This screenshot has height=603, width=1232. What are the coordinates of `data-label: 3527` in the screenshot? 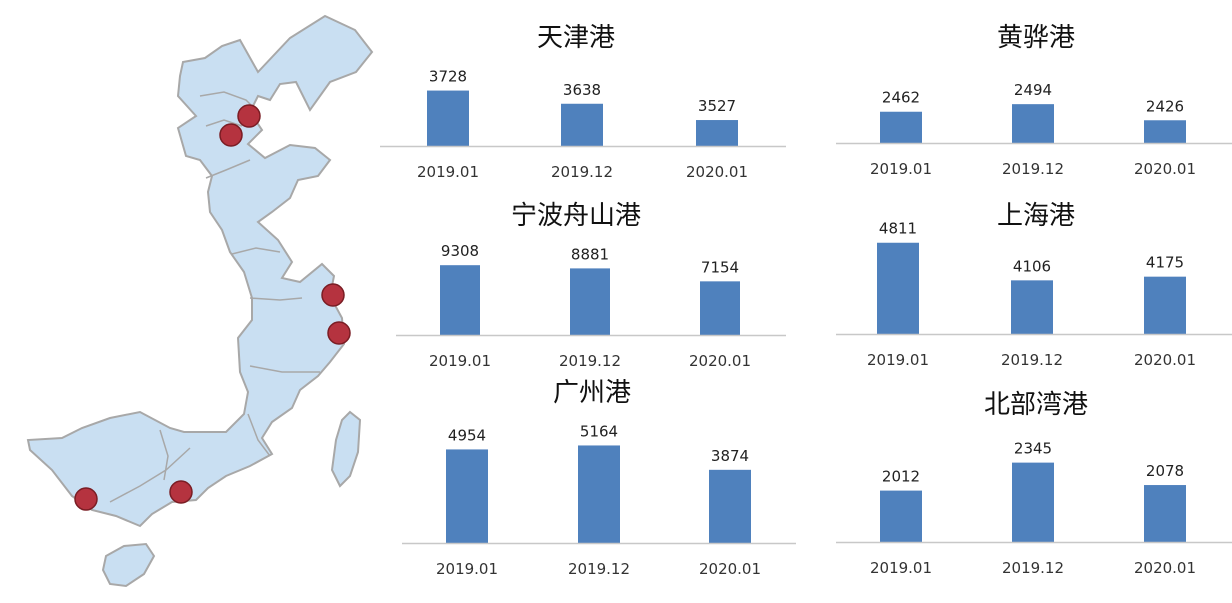 It's located at (717, 106).